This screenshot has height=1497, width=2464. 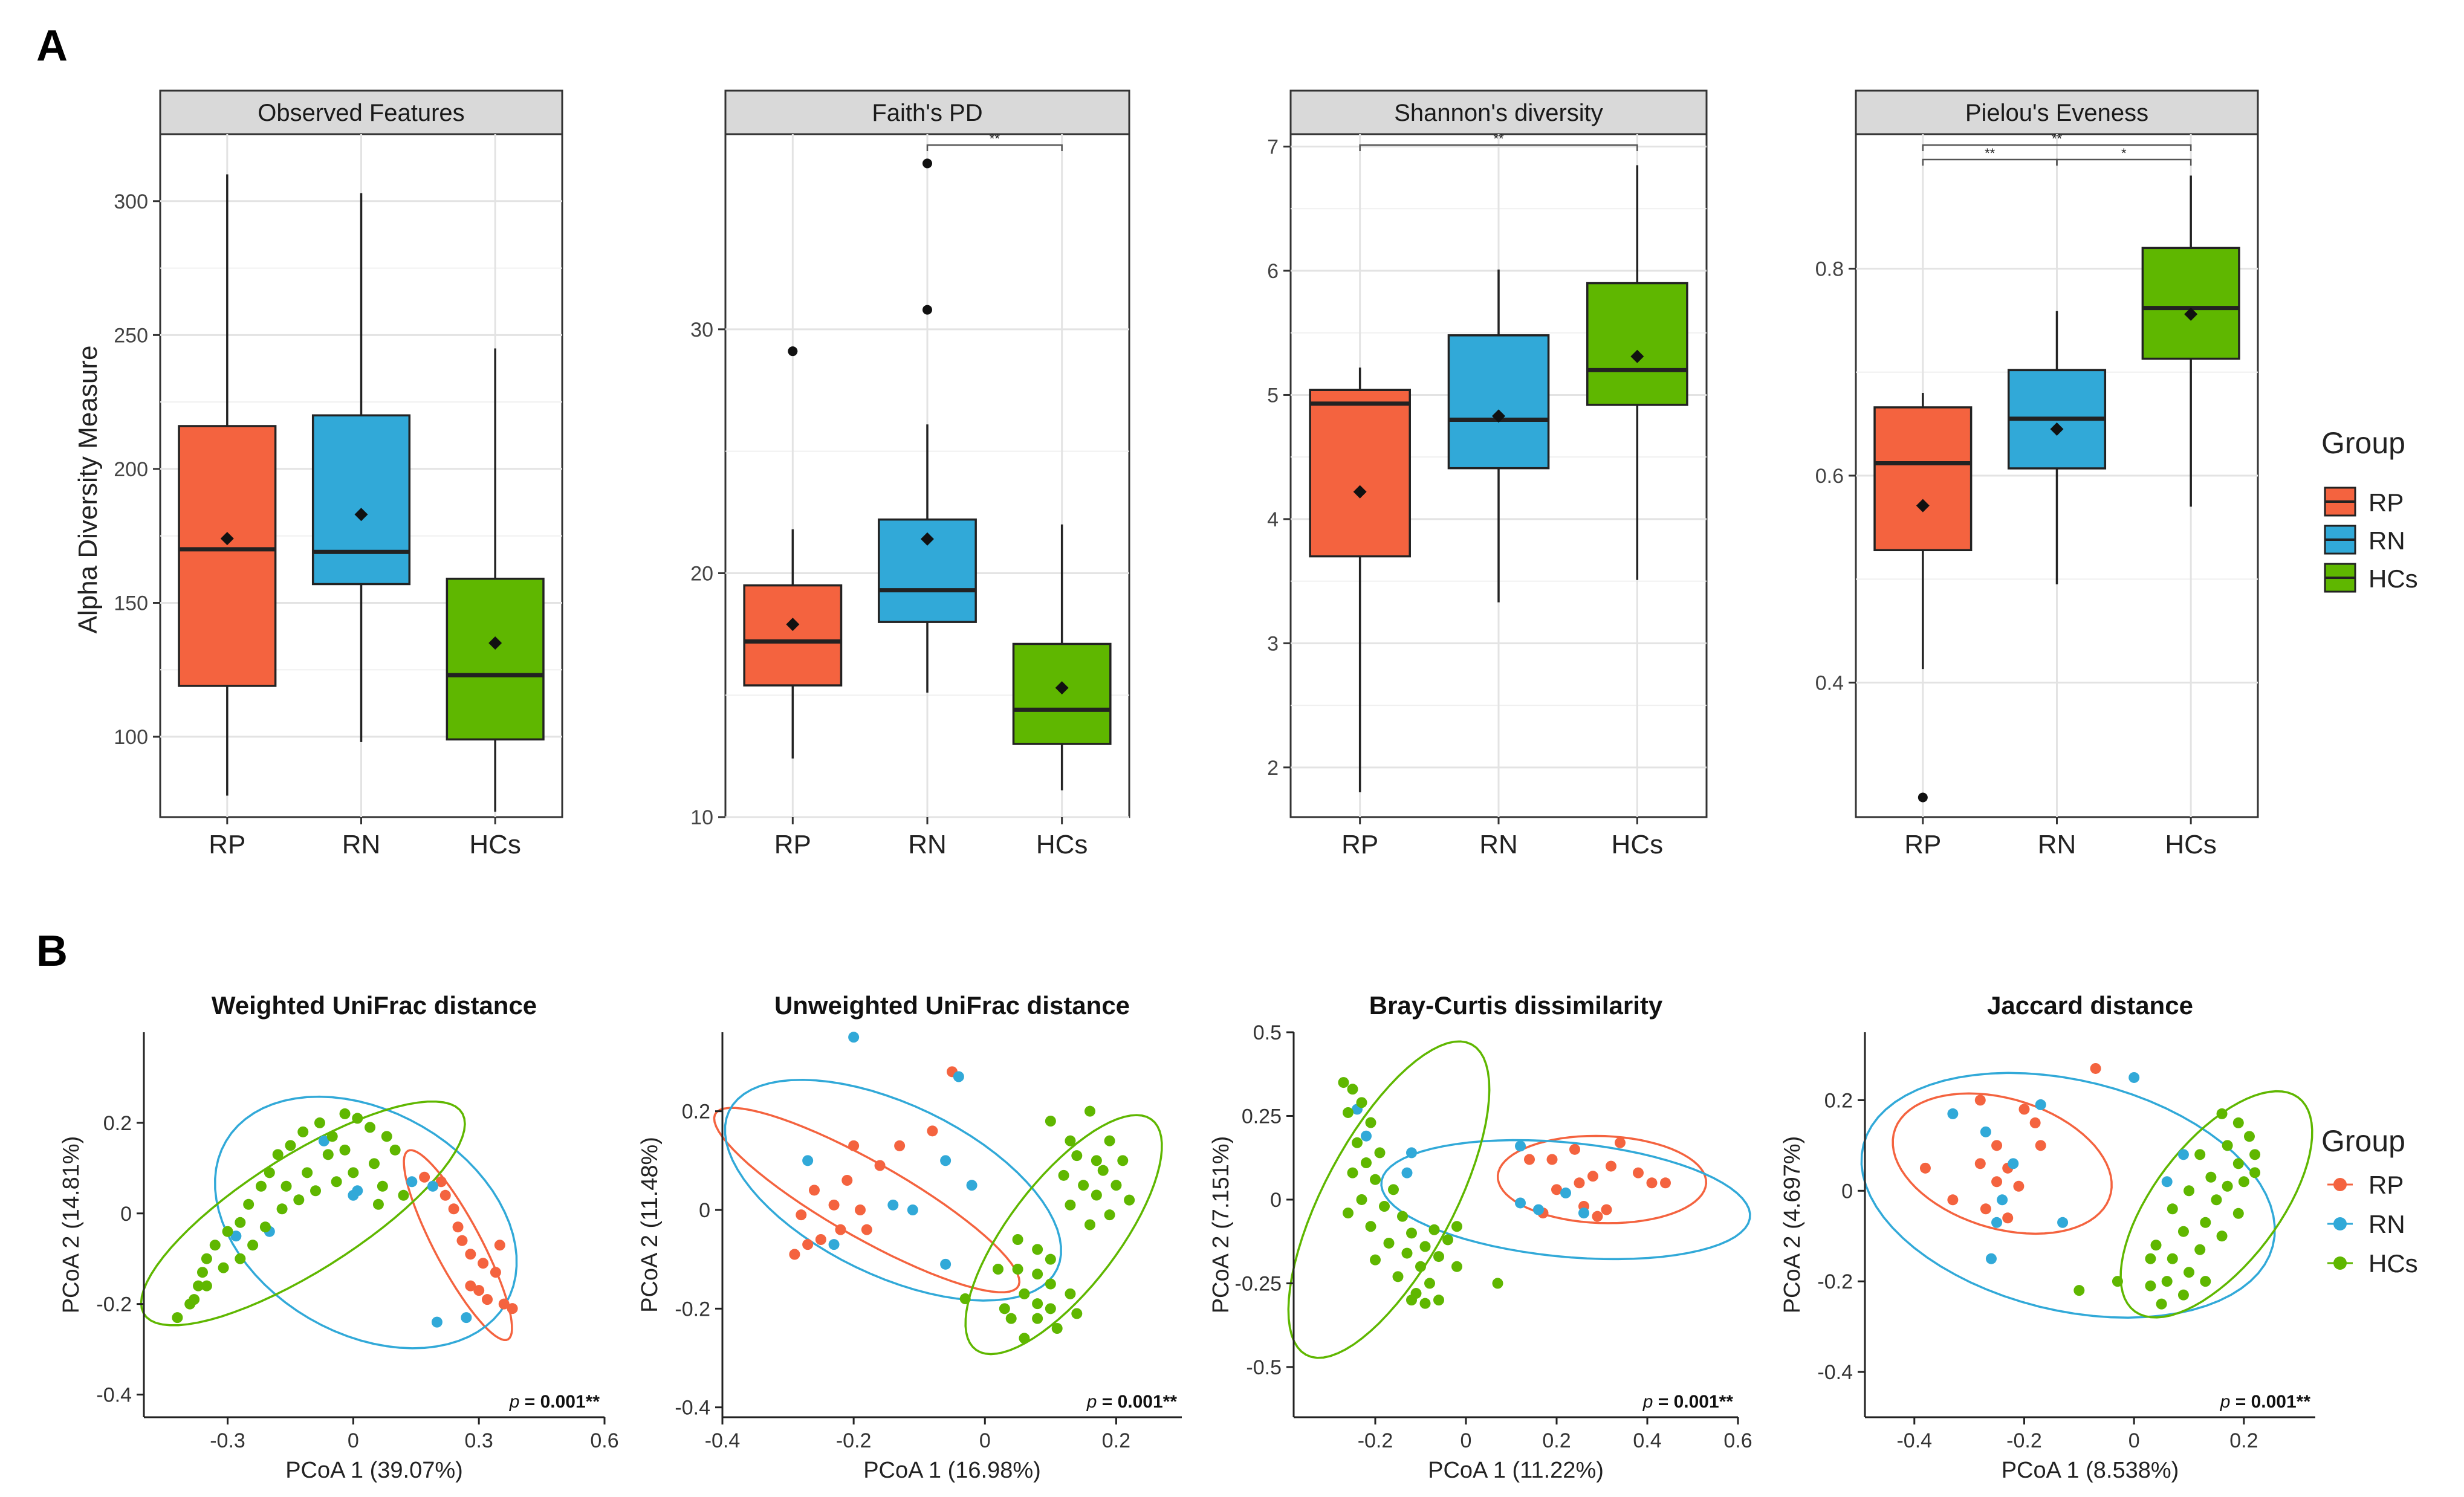 What do you see at coordinates (1839, 1100) in the screenshot?
I see `pcoa-jaccard-distance-ytick-label: 0.2` at bounding box center [1839, 1100].